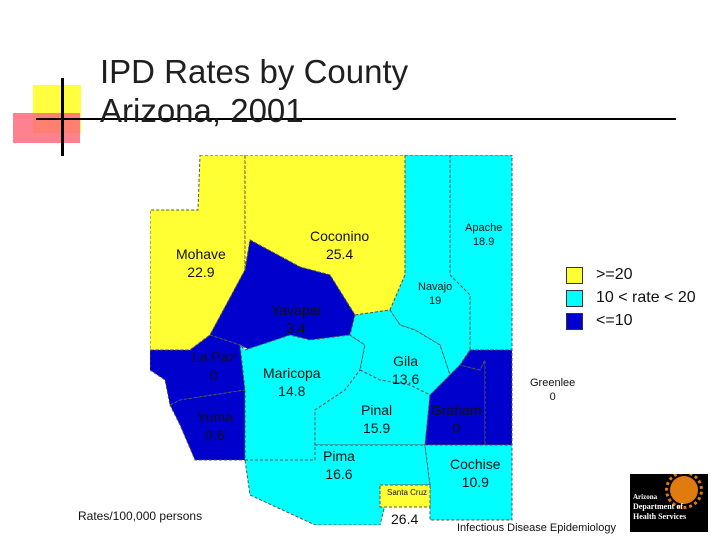 The height and width of the screenshot is (540, 720). Describe the element at coordinates (406, 370) in the screenshot. I see `label-gila: Gila 13.6` at that location.